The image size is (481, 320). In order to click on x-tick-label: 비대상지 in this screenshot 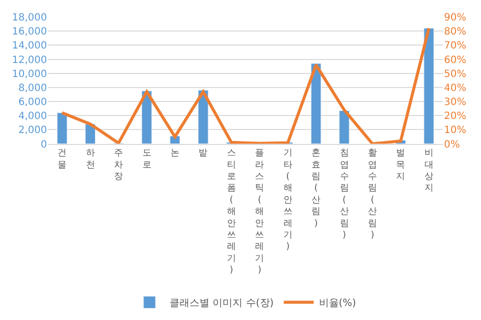, I will do `click(429, 171)`.